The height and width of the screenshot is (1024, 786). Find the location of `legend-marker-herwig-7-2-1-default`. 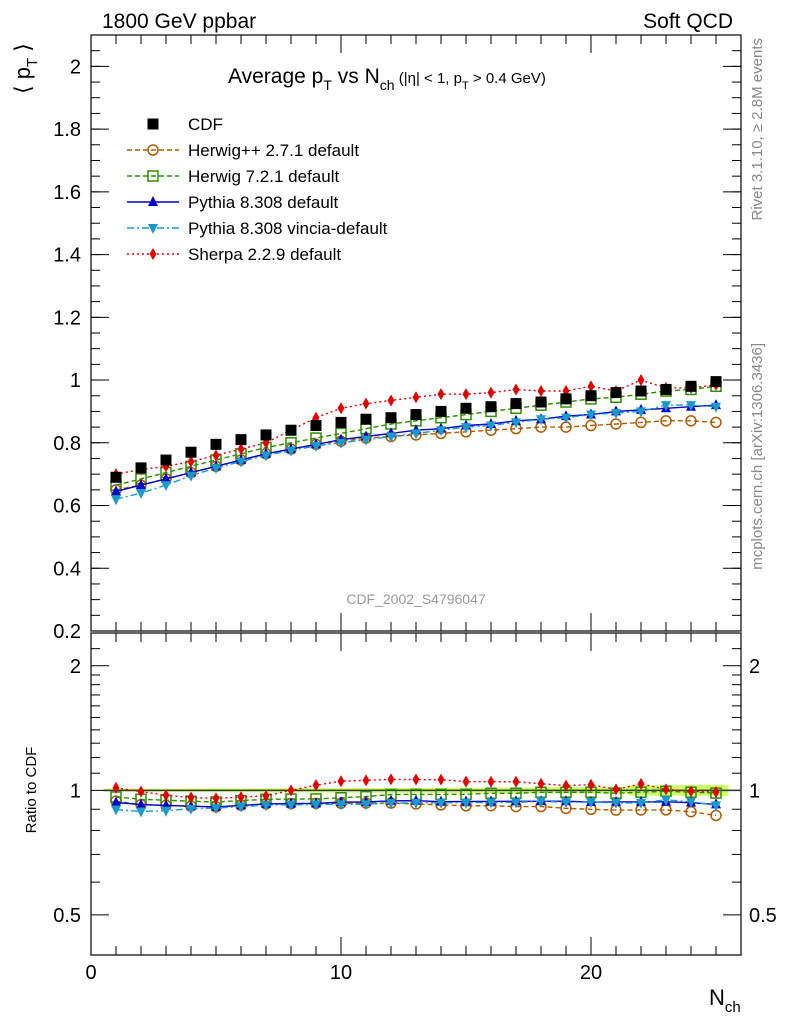

legend-marker-herwig-7-2-1-default is located at coordinates (153, 176).